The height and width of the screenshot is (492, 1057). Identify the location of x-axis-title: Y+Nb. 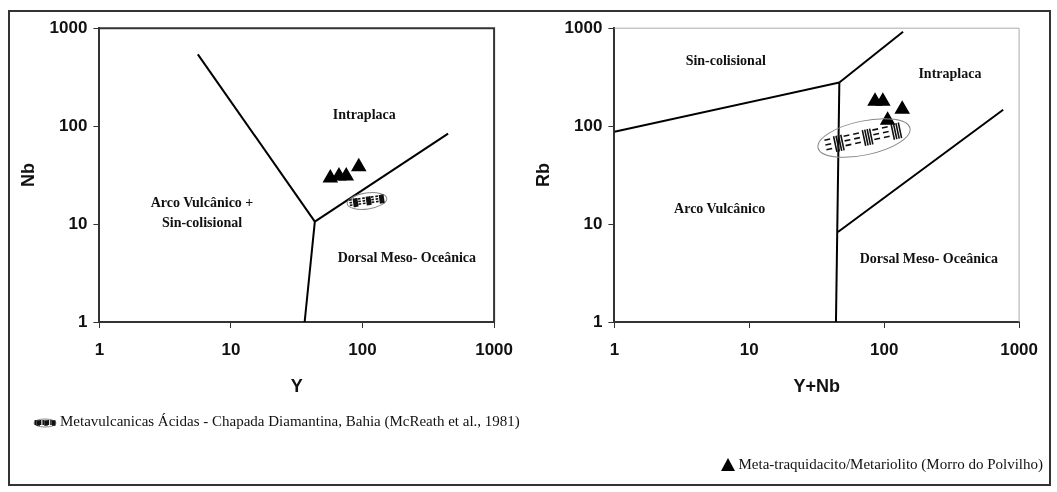
(817, 386).